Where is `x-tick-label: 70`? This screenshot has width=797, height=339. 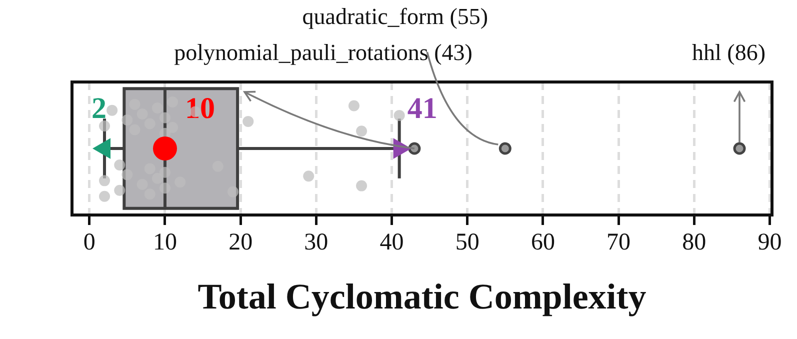 x-tick-label: 70 is located at coordinates (618, 243).